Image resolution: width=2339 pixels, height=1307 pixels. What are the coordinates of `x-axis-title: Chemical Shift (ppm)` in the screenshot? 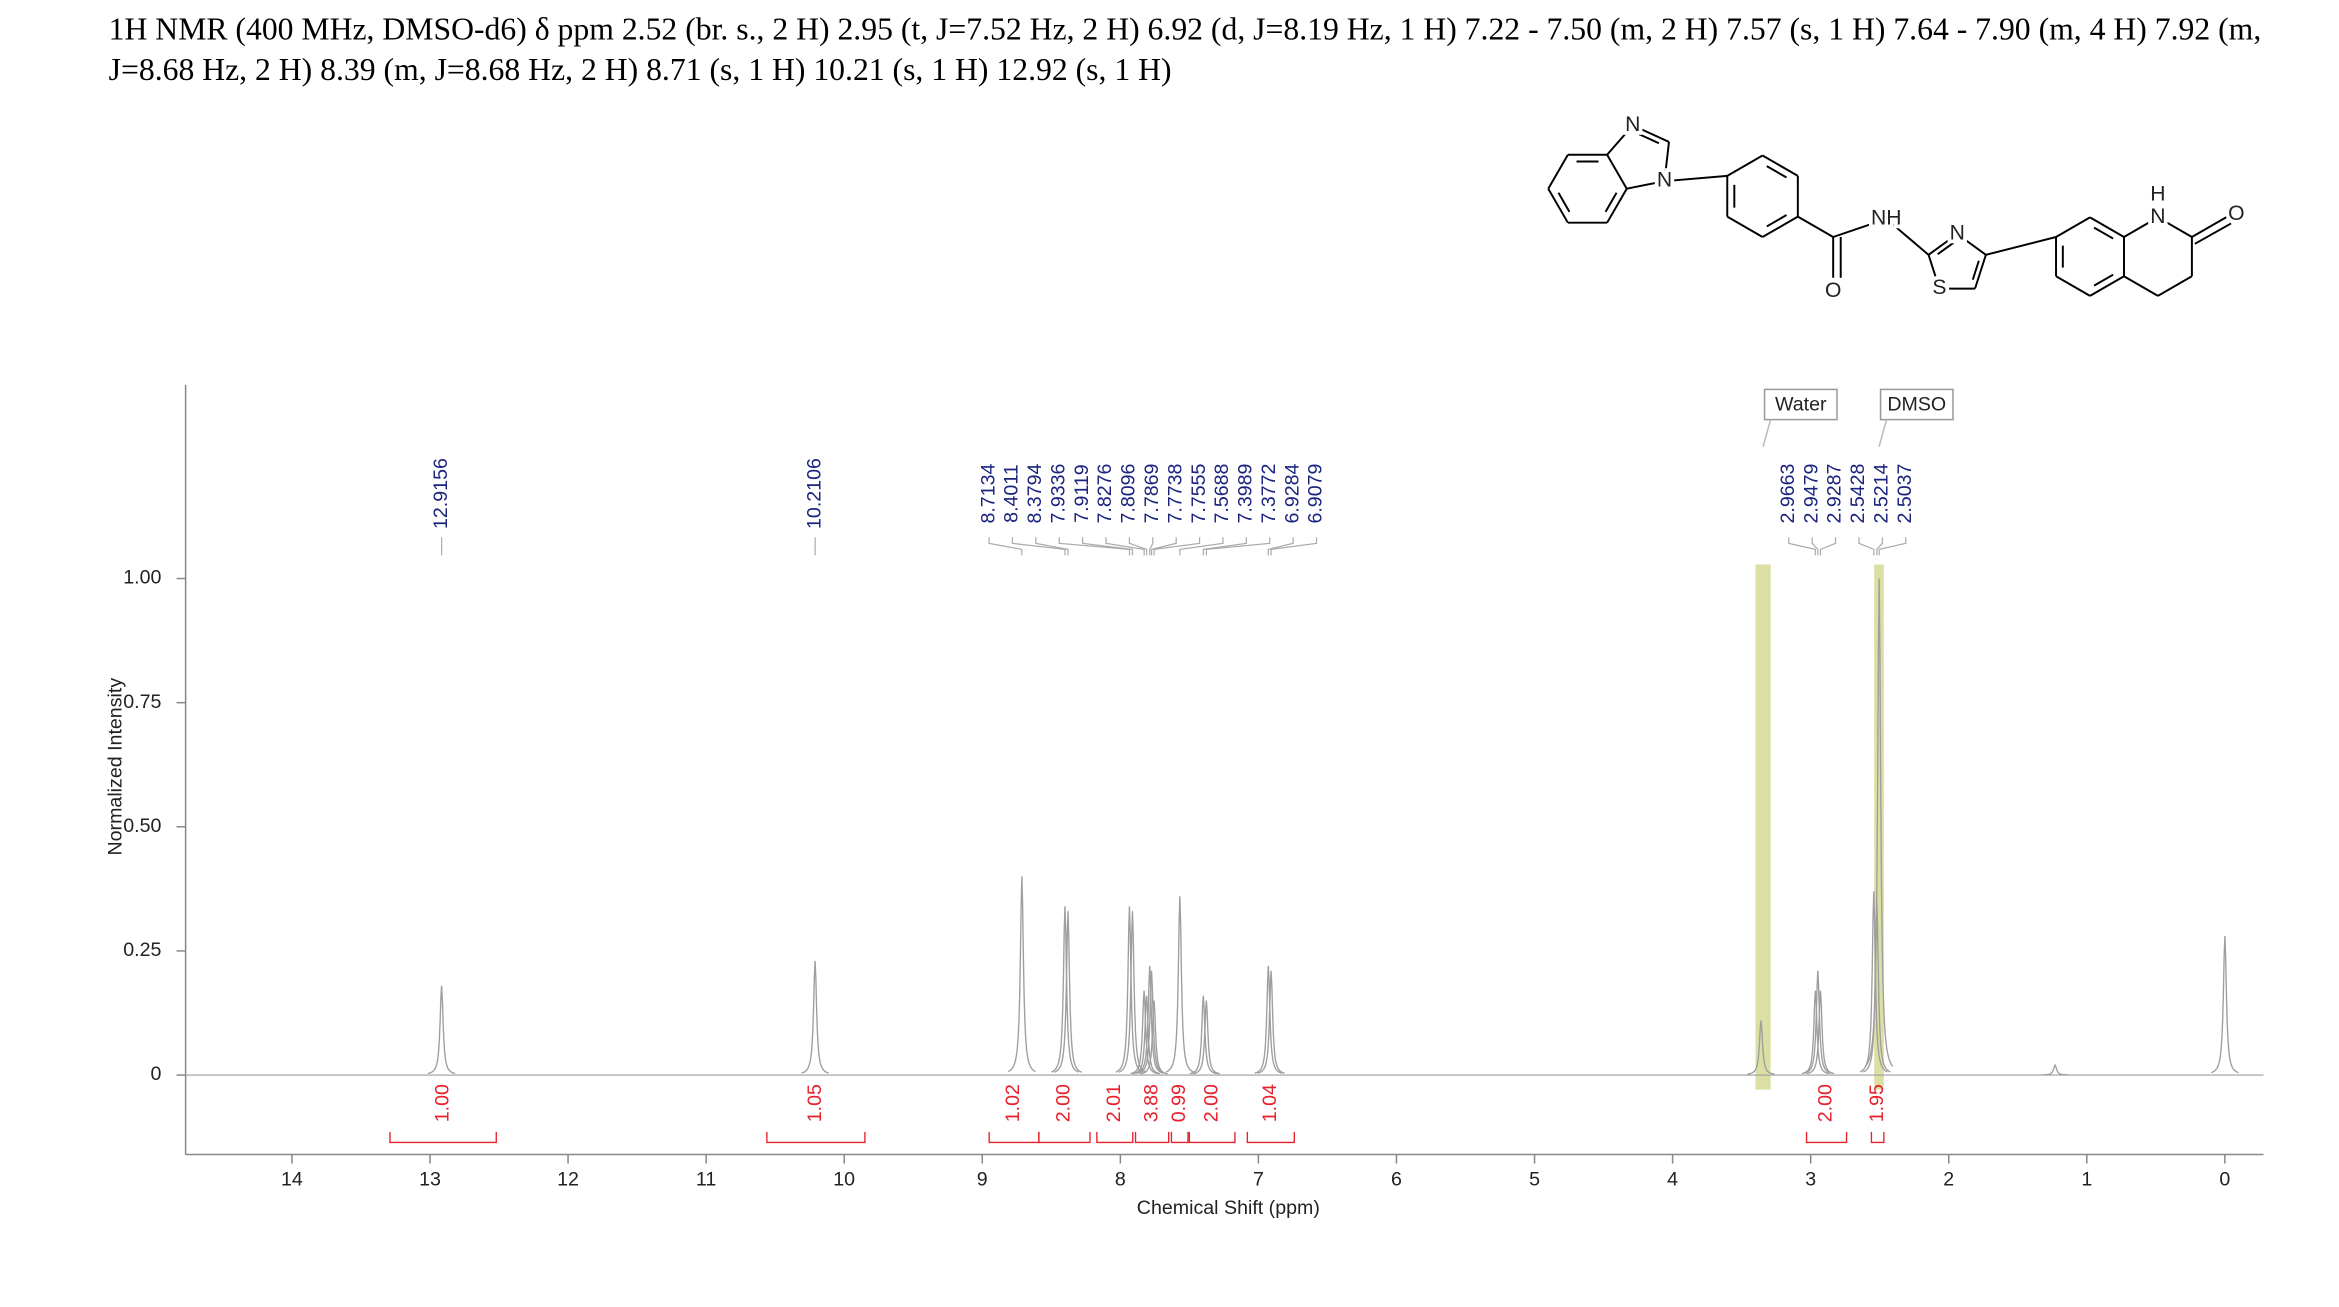 It's located at (1228, 1208).